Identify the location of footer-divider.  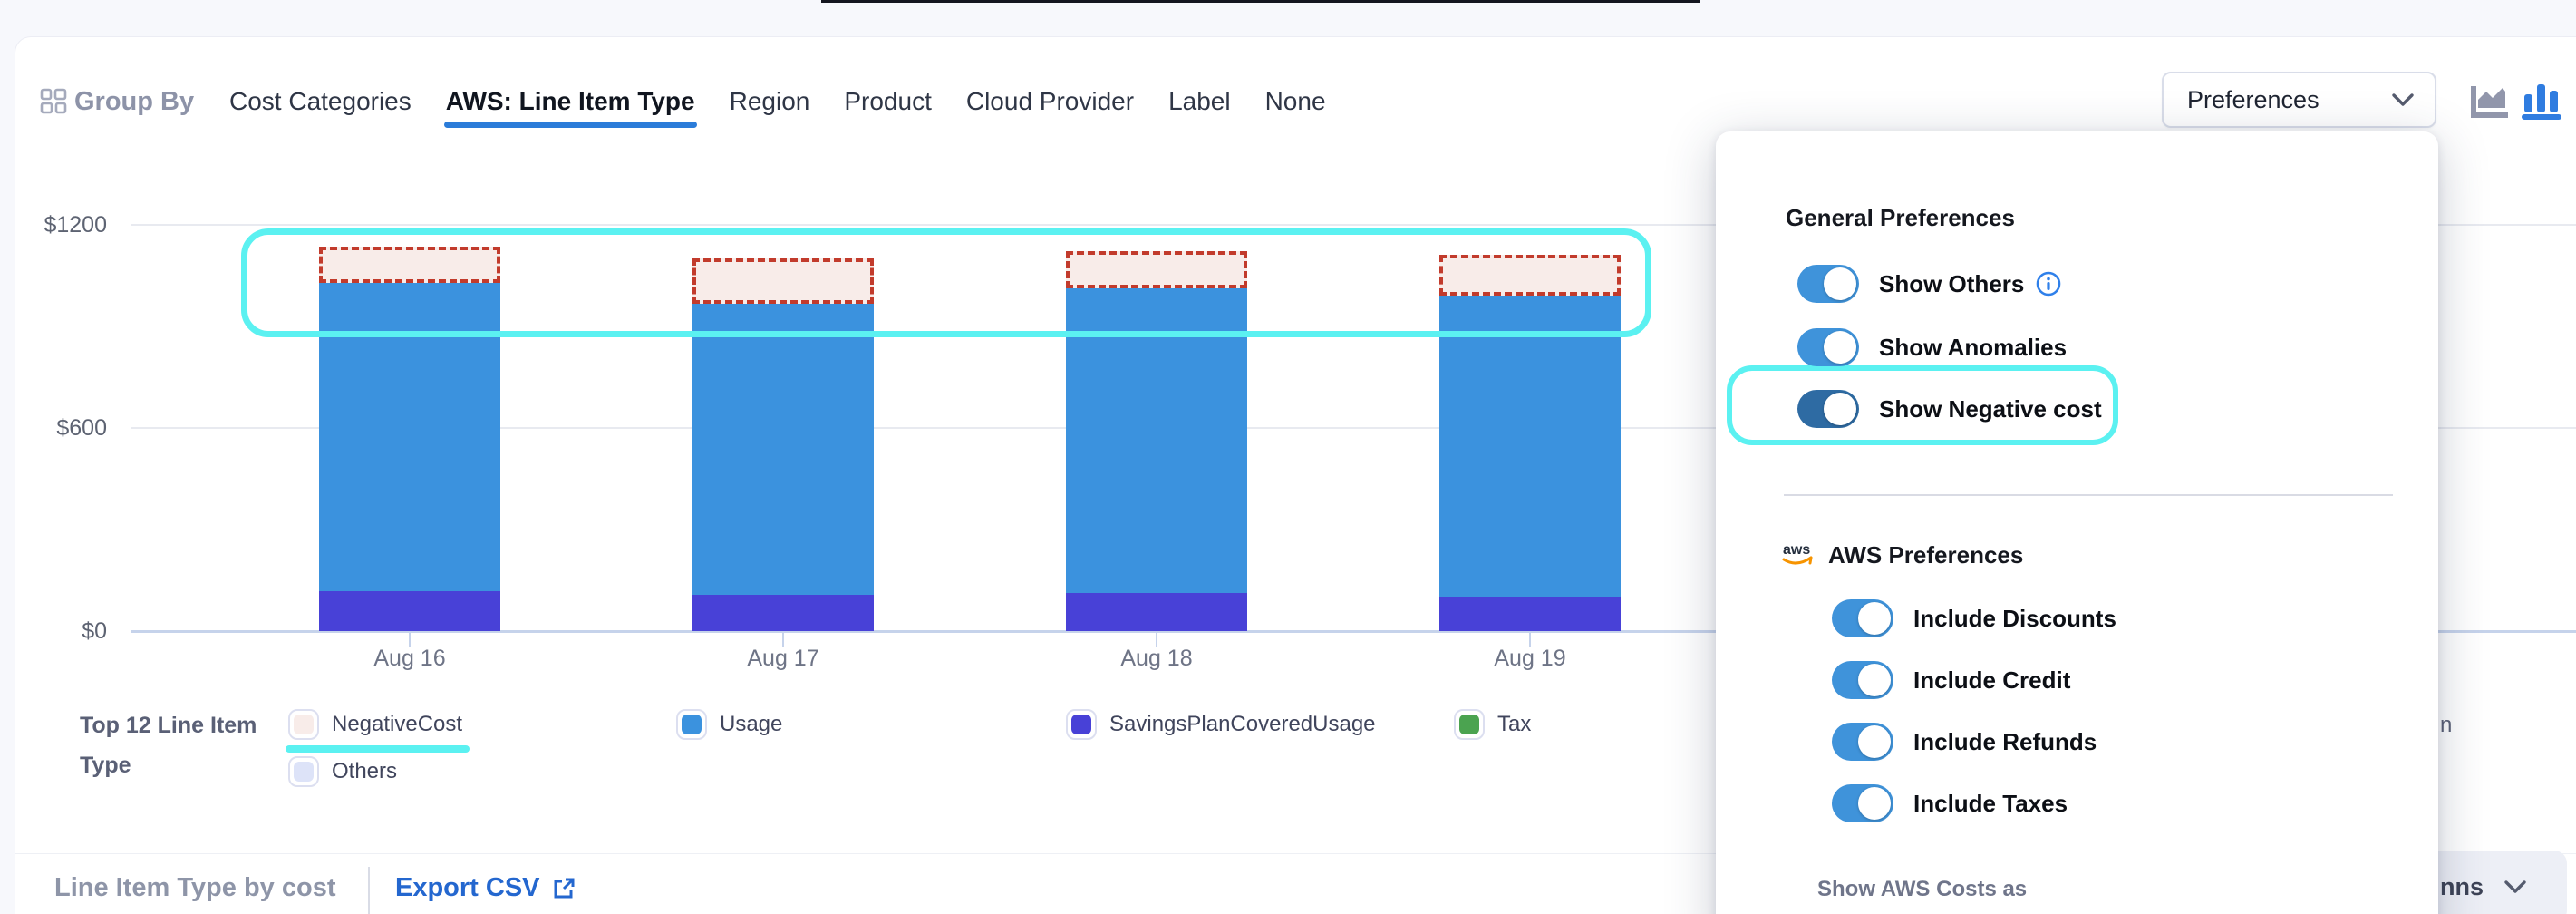
(1295, 853).